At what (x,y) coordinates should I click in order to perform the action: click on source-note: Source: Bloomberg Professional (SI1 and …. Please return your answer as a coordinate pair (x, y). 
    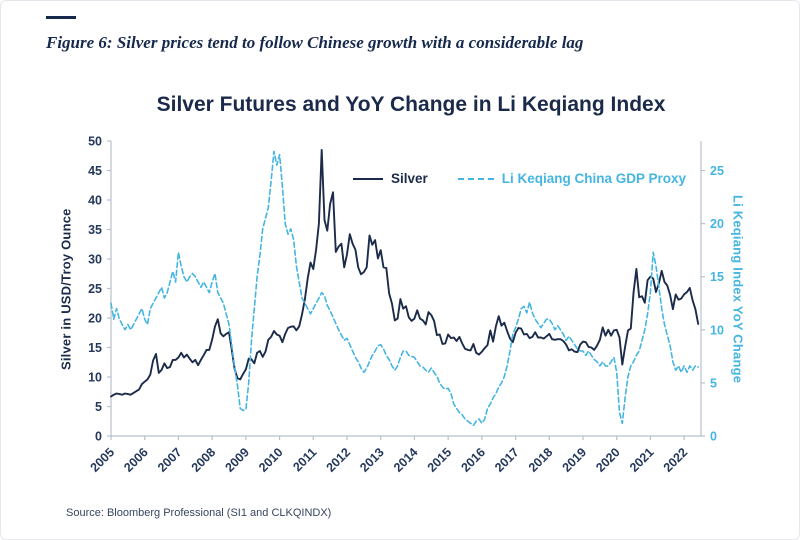
    Looking at the image, I should click on (199, 513).